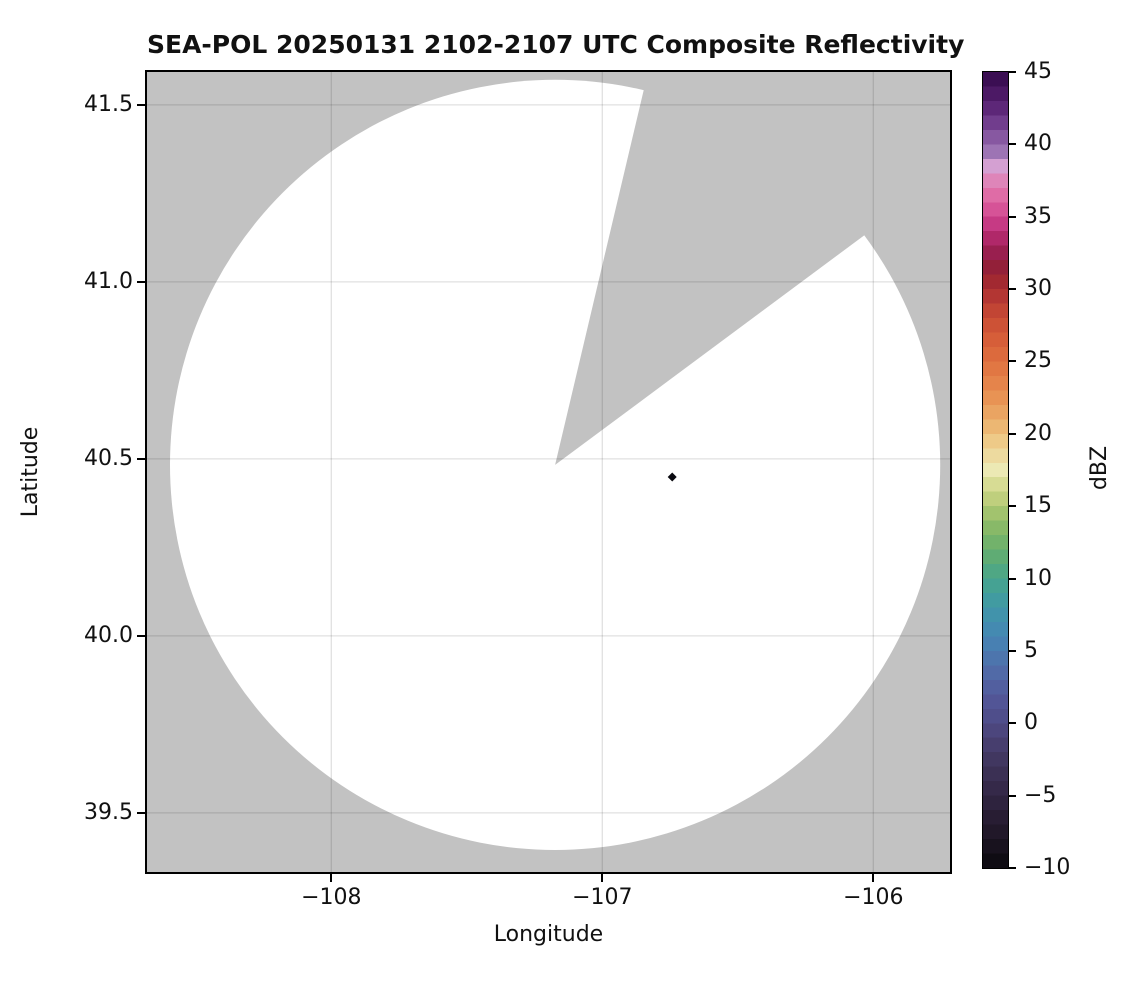  I want to click on x-tick-label: −106, so click(873, 897).